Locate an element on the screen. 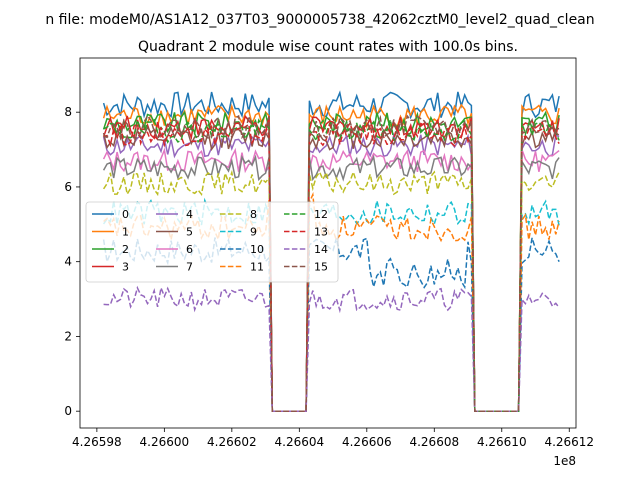  legend-label: 8 is located at coordinates (253, 214).